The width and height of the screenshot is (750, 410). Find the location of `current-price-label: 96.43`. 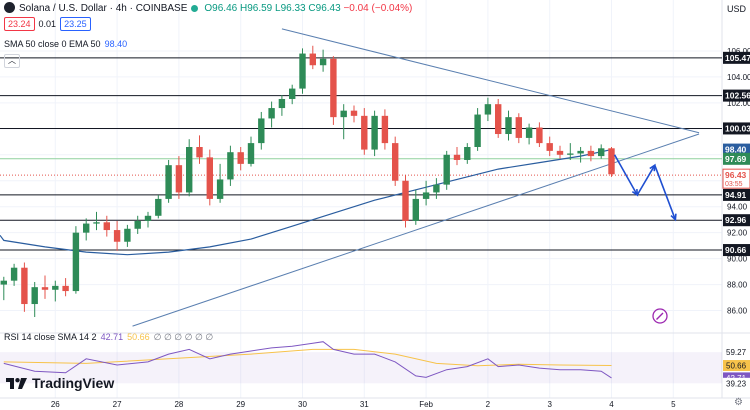

current-price-label: 96.43 is located at coordinates (736, 175).